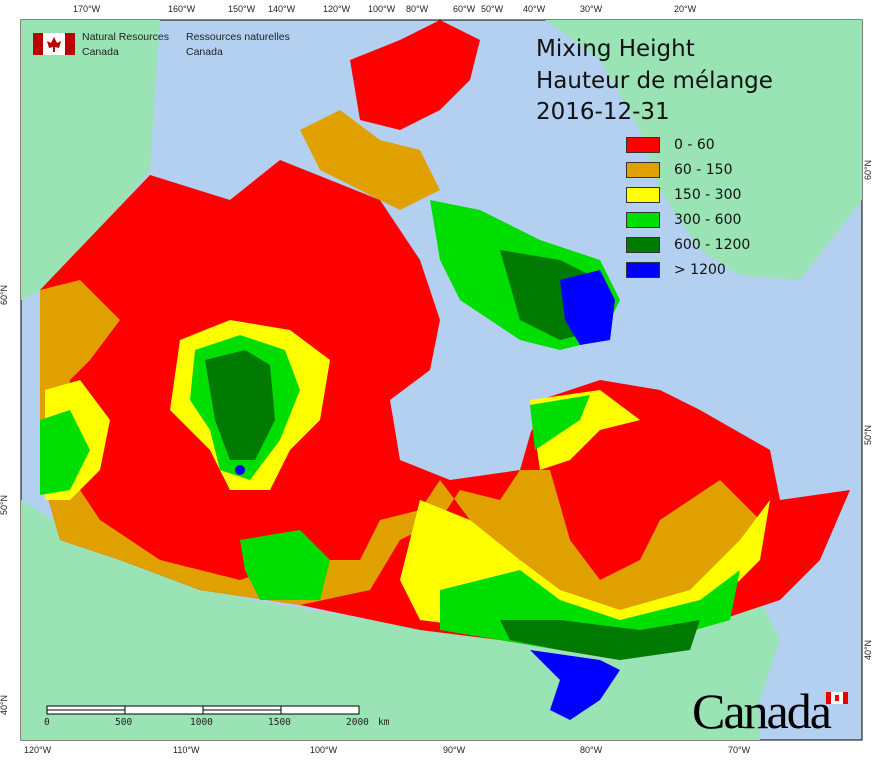 The image size is (880, 760). I want to click on scale-label-500: 500, so click(124, 722).